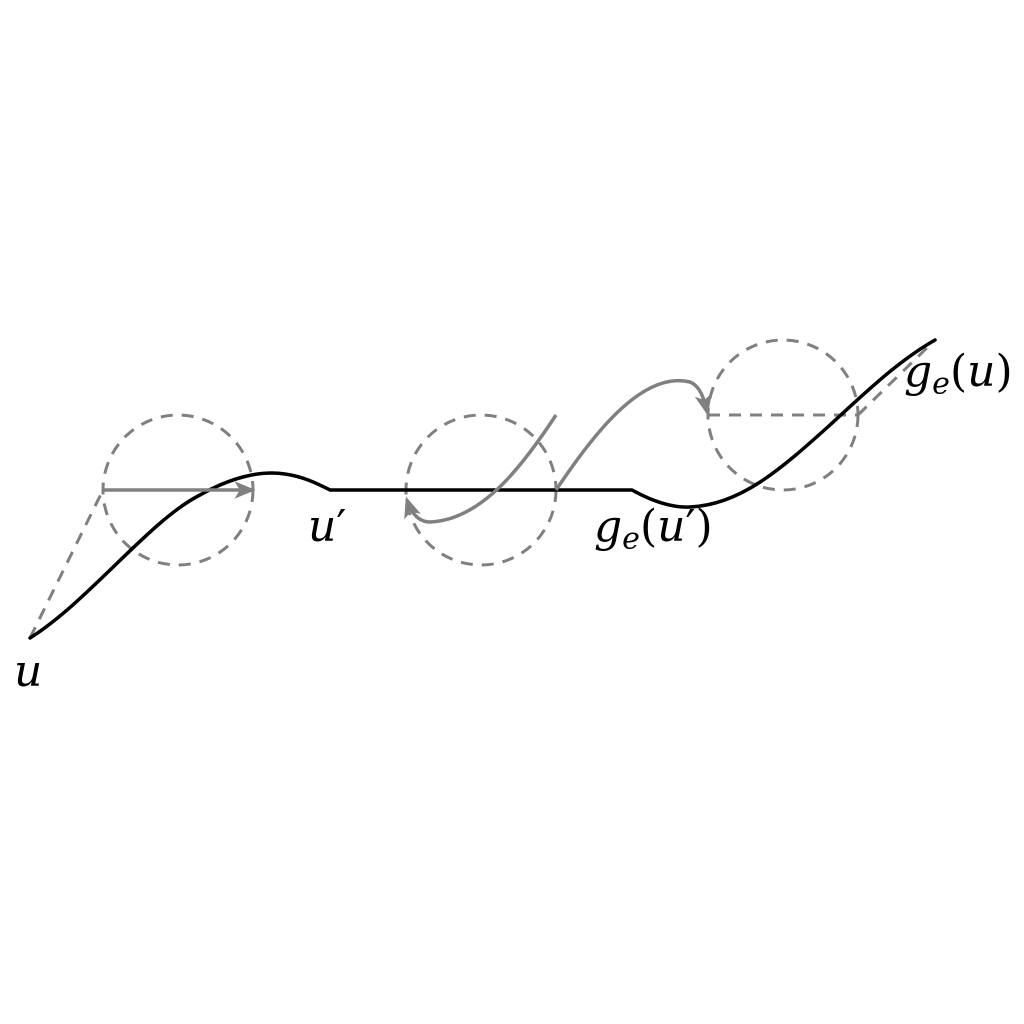 This screenshot has height=1024, width=1024. What do you see at coordinates (918, 371) in the screenshot?
I see `label-ge-u-func: g` at bounding box center [918, 371].